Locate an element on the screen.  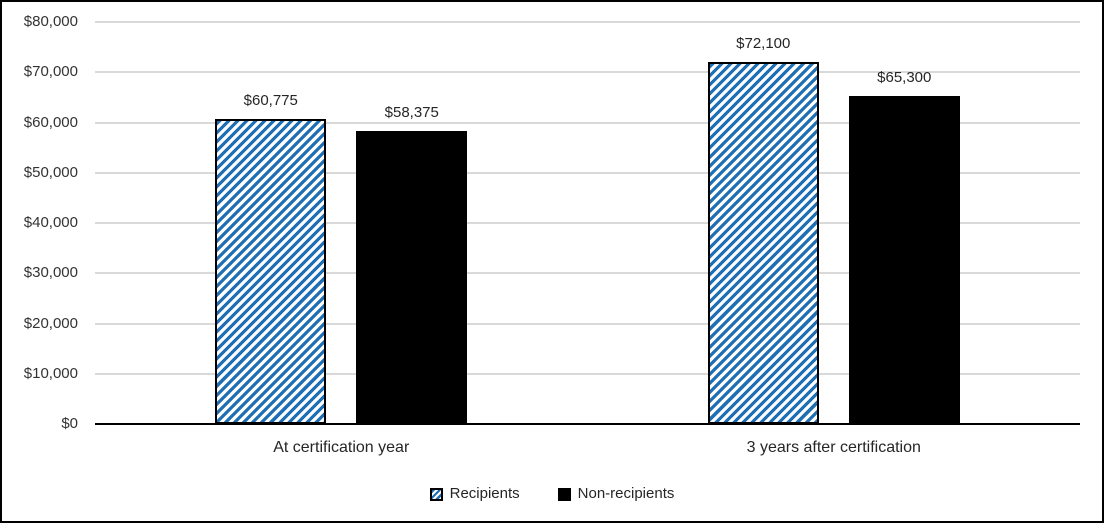
bar-slot: $60,775 is located at coordinates (271, 223).